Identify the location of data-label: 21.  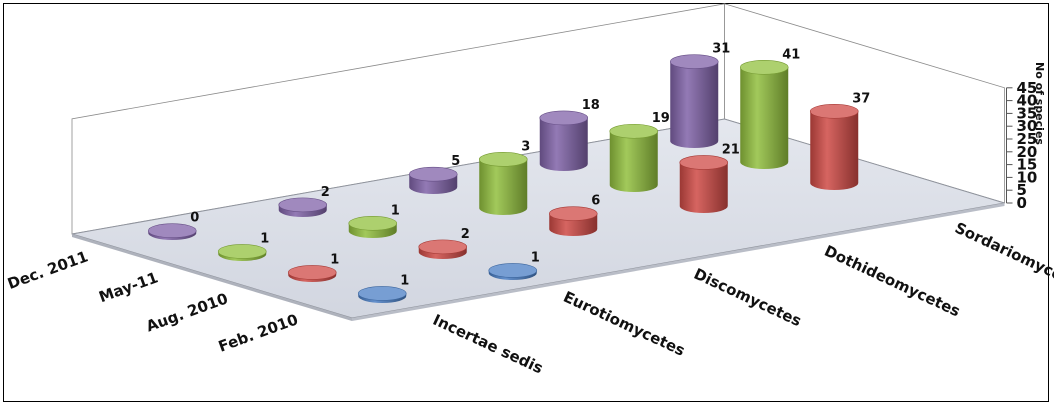
(731, 149).